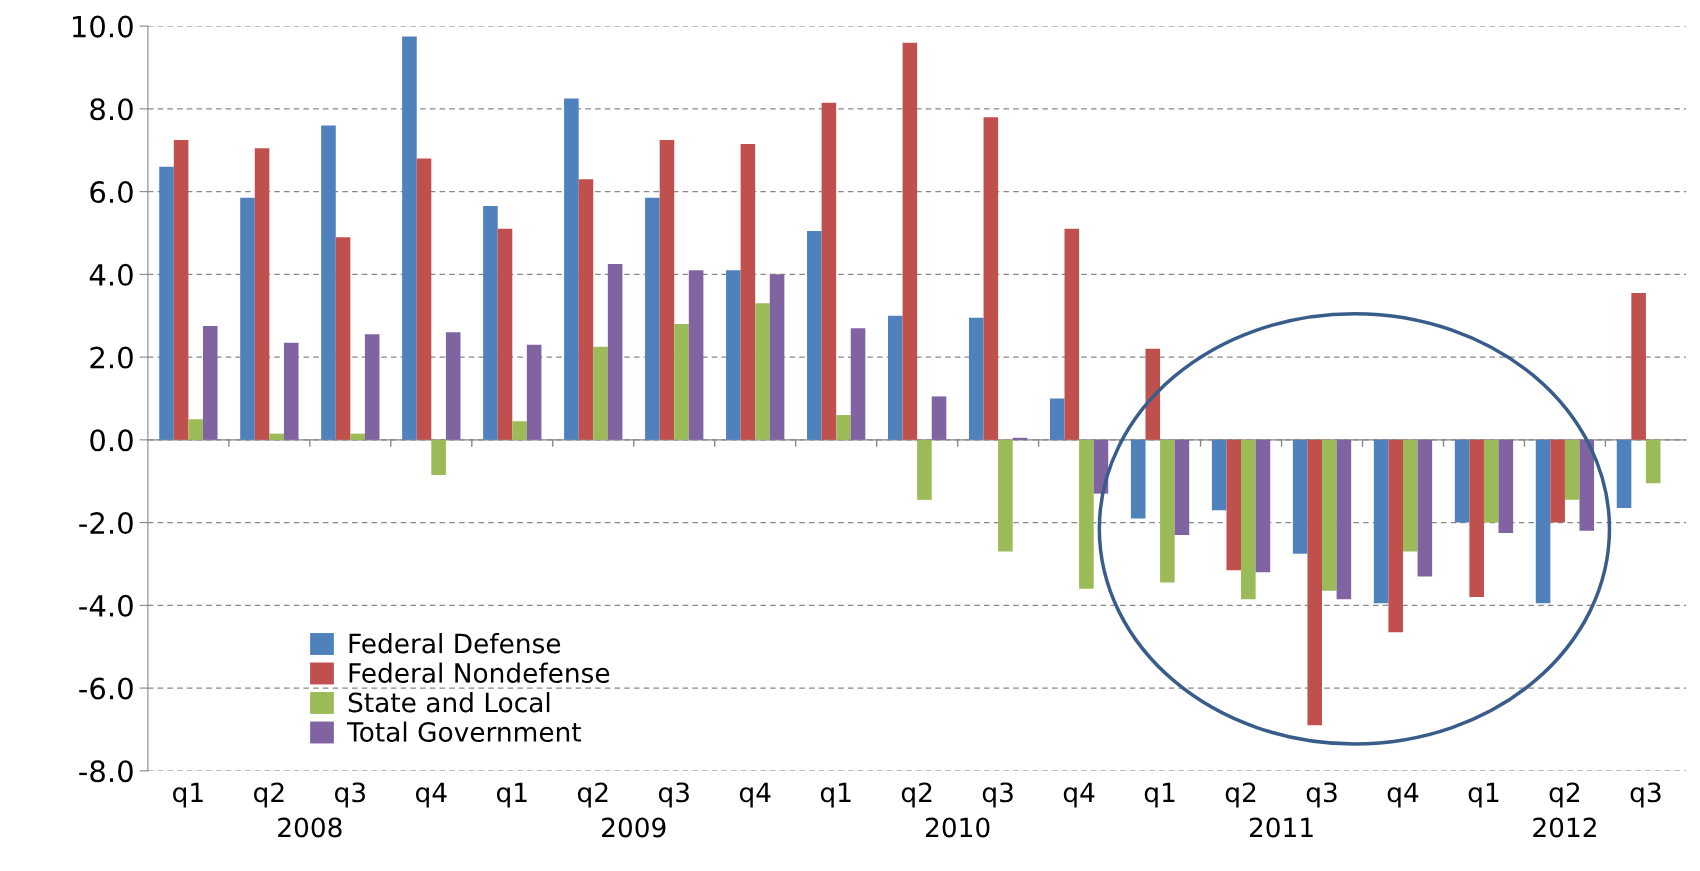 The height and width of the screenshot is (871, 1700). I want to click on legend-label: Federal Defense, so click(455, 643).